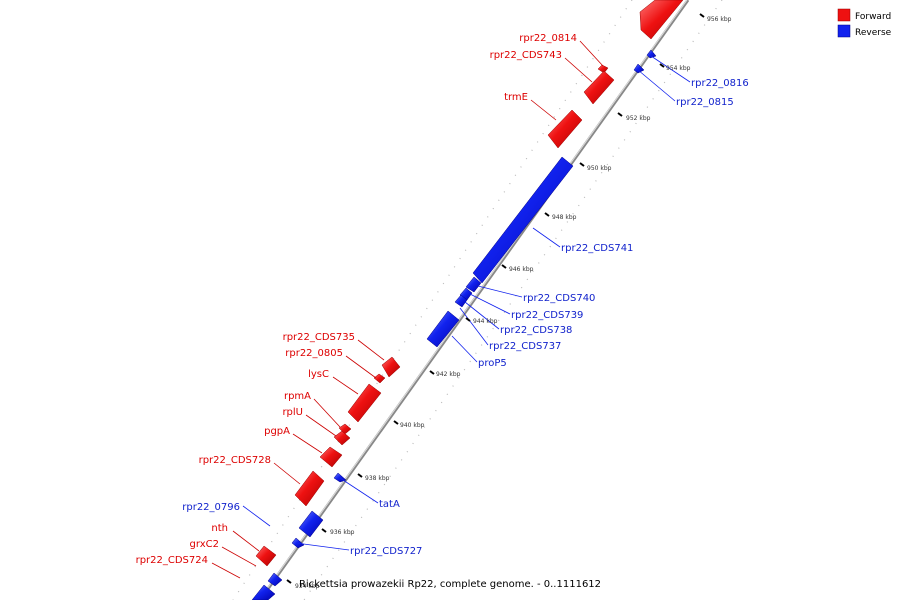 The width and height of the screenshot is (900, 600). What do you see at coordinates (386, 551) in the screenshot?
I see `label-rpr22-cds727: rpr22_CDS727` at bounding box center [386, 551].